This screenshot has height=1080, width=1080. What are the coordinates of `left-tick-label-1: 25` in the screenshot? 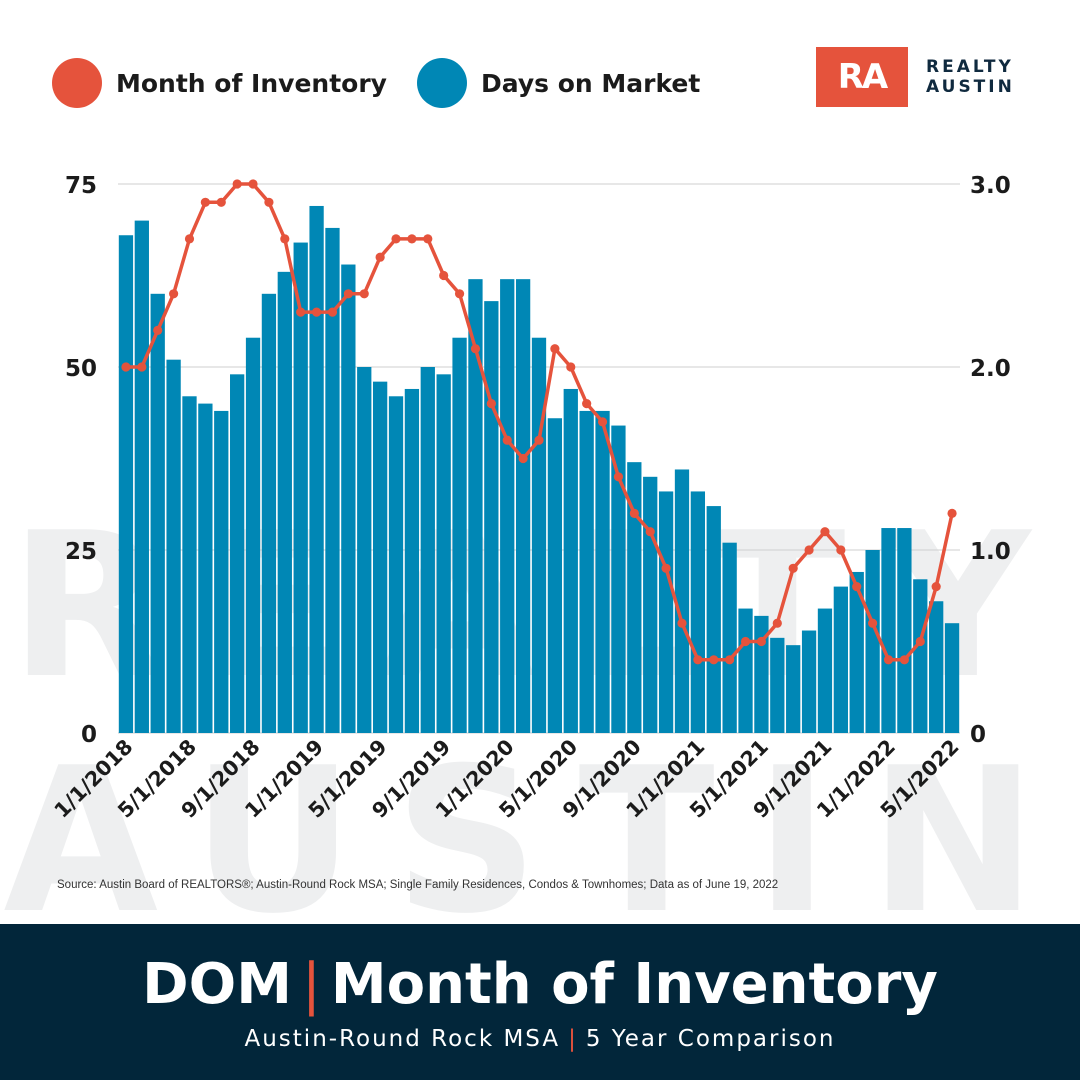 It's located at (81, 552).